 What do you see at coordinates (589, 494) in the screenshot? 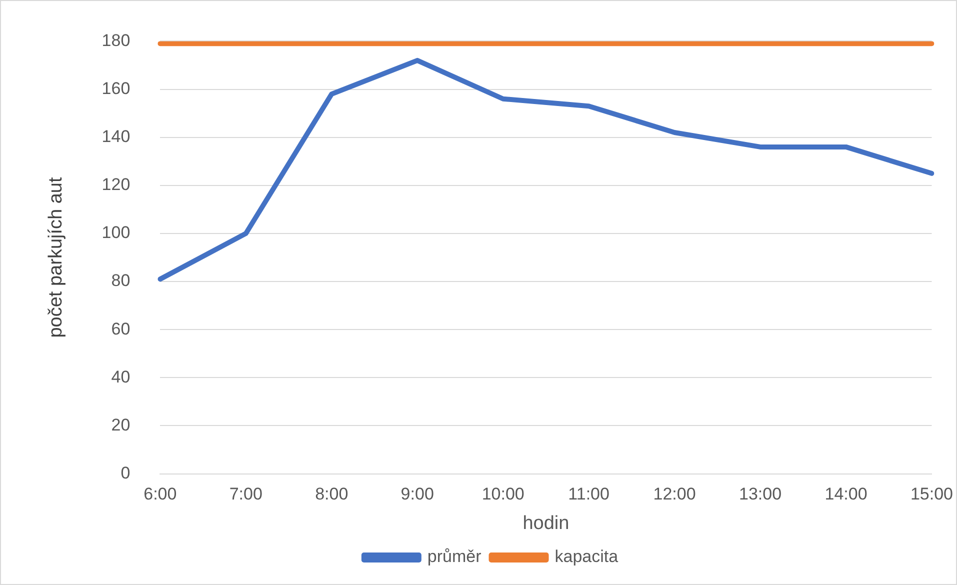
I see `x-tick-label: 11:00` at bounding box center [589, 494].